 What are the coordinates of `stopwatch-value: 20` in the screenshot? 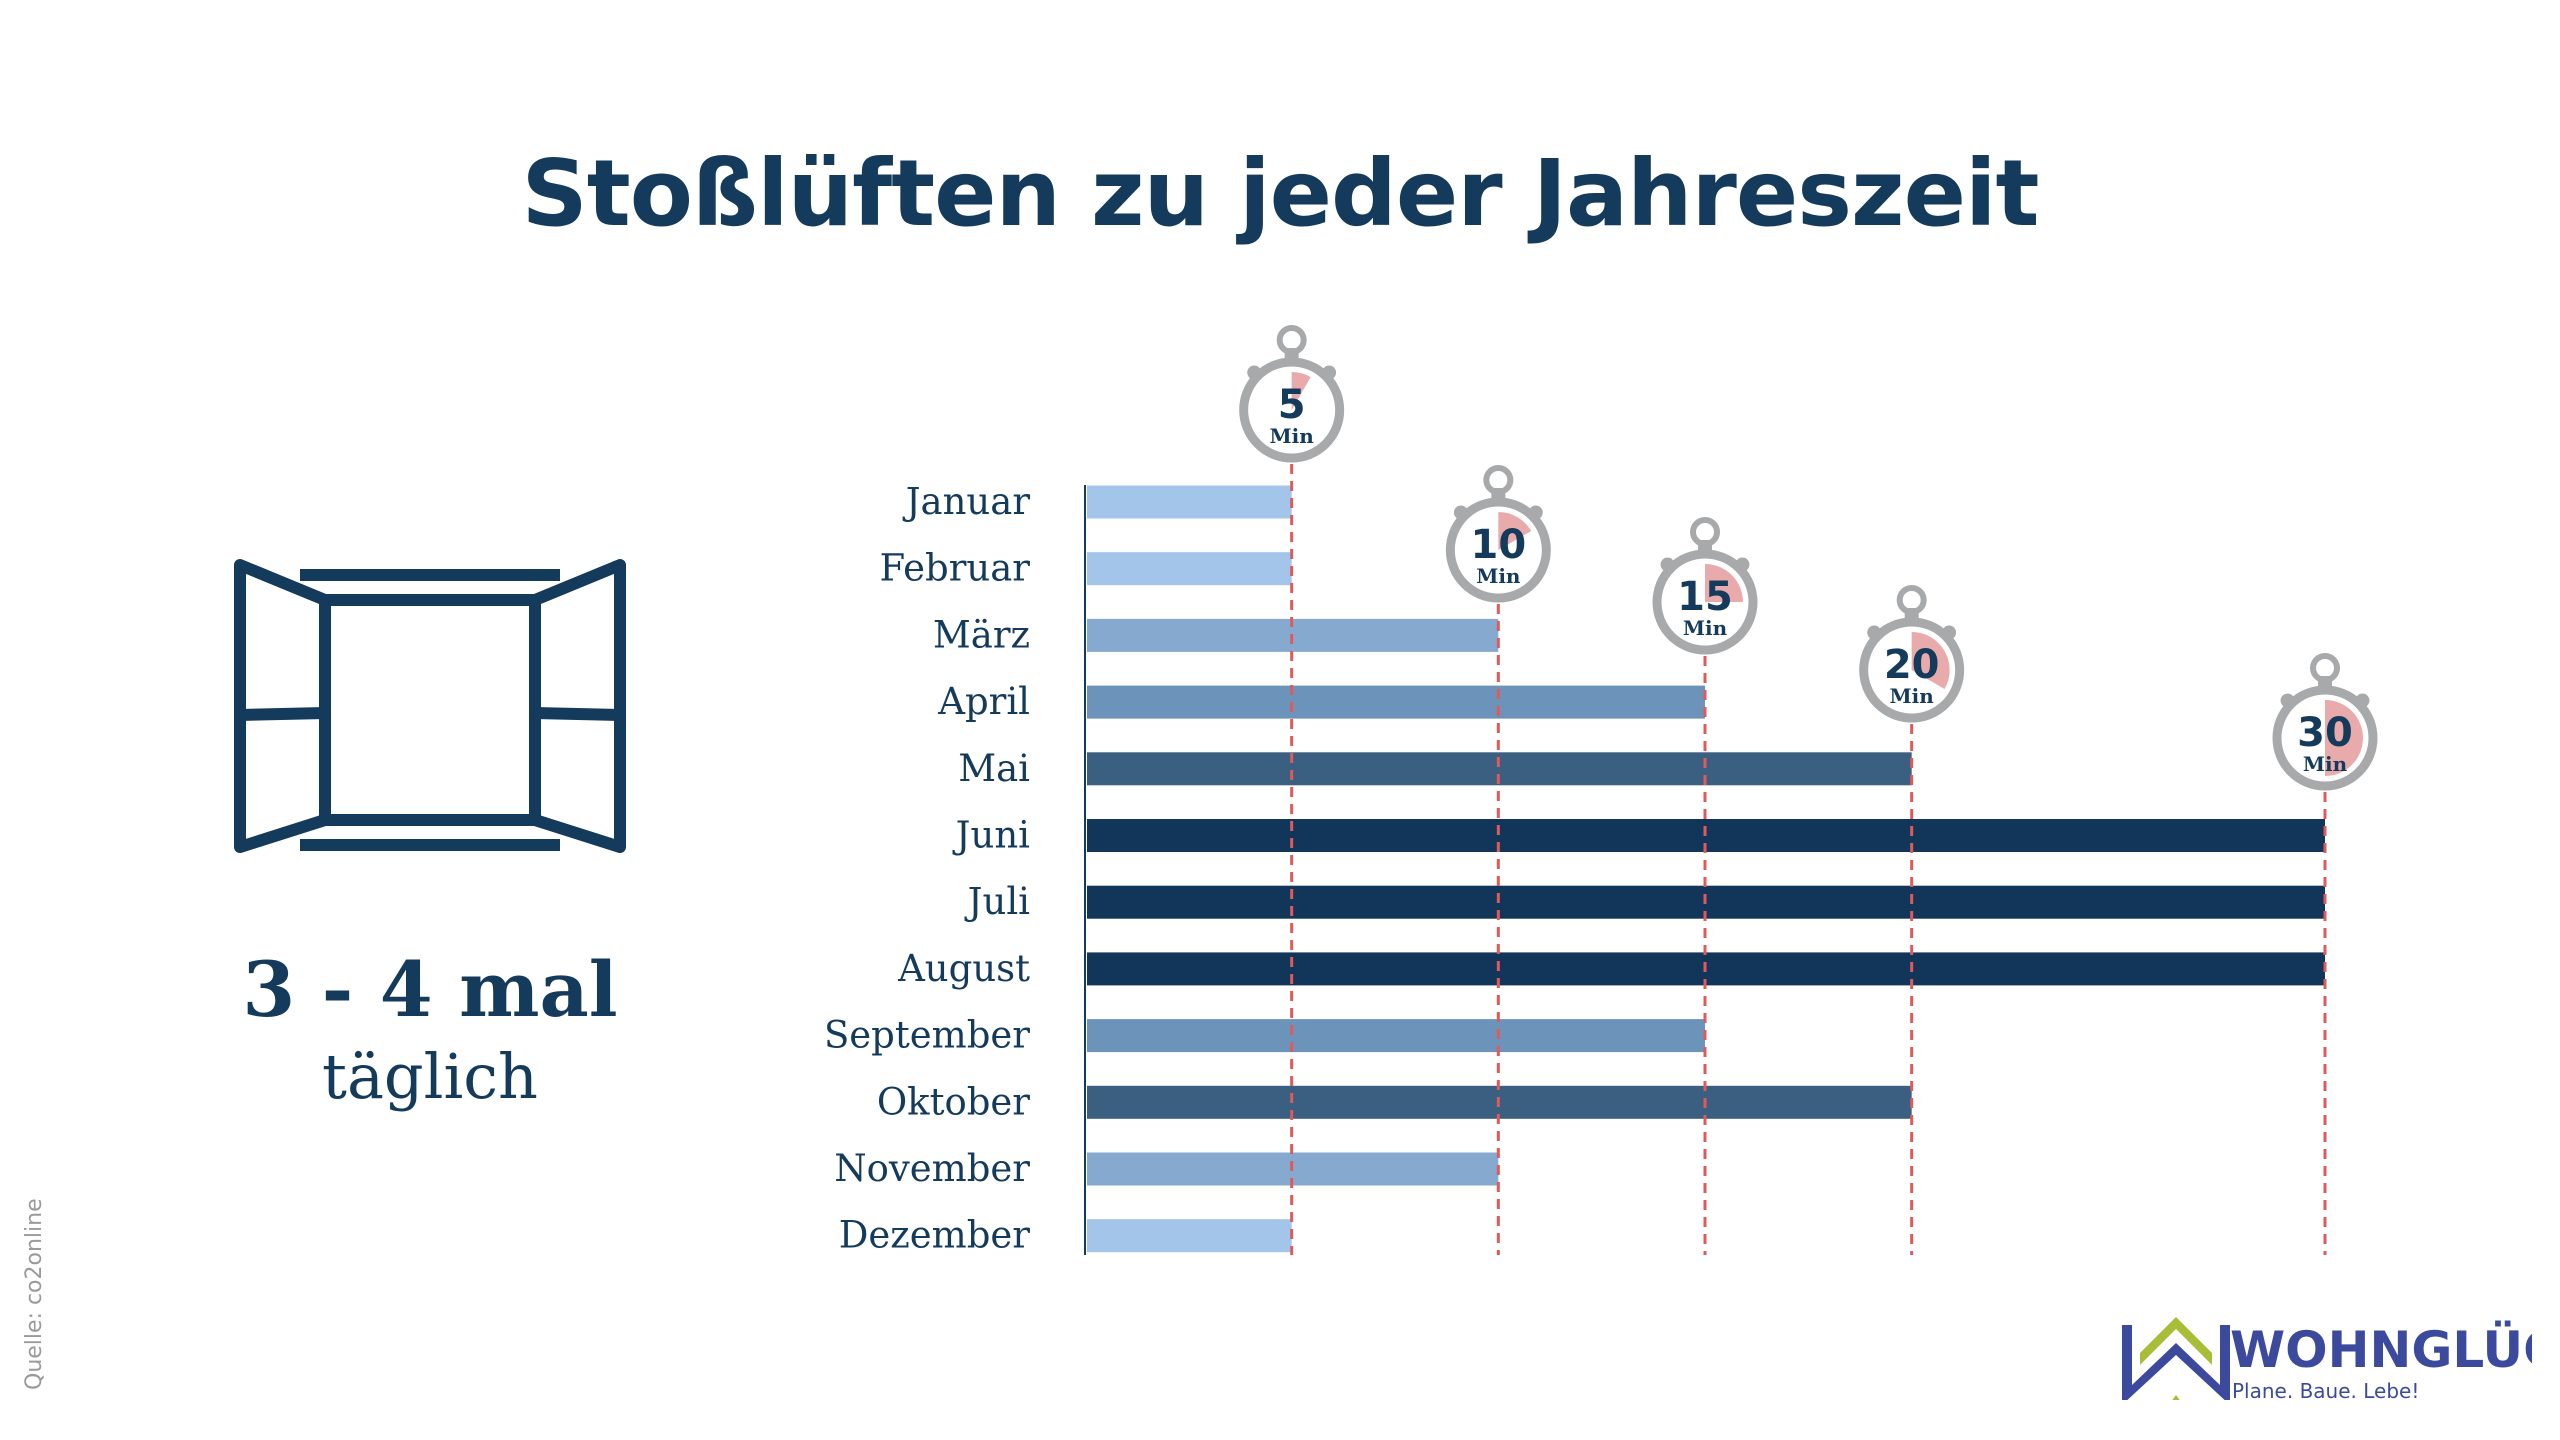 It's located at (1912, 665).